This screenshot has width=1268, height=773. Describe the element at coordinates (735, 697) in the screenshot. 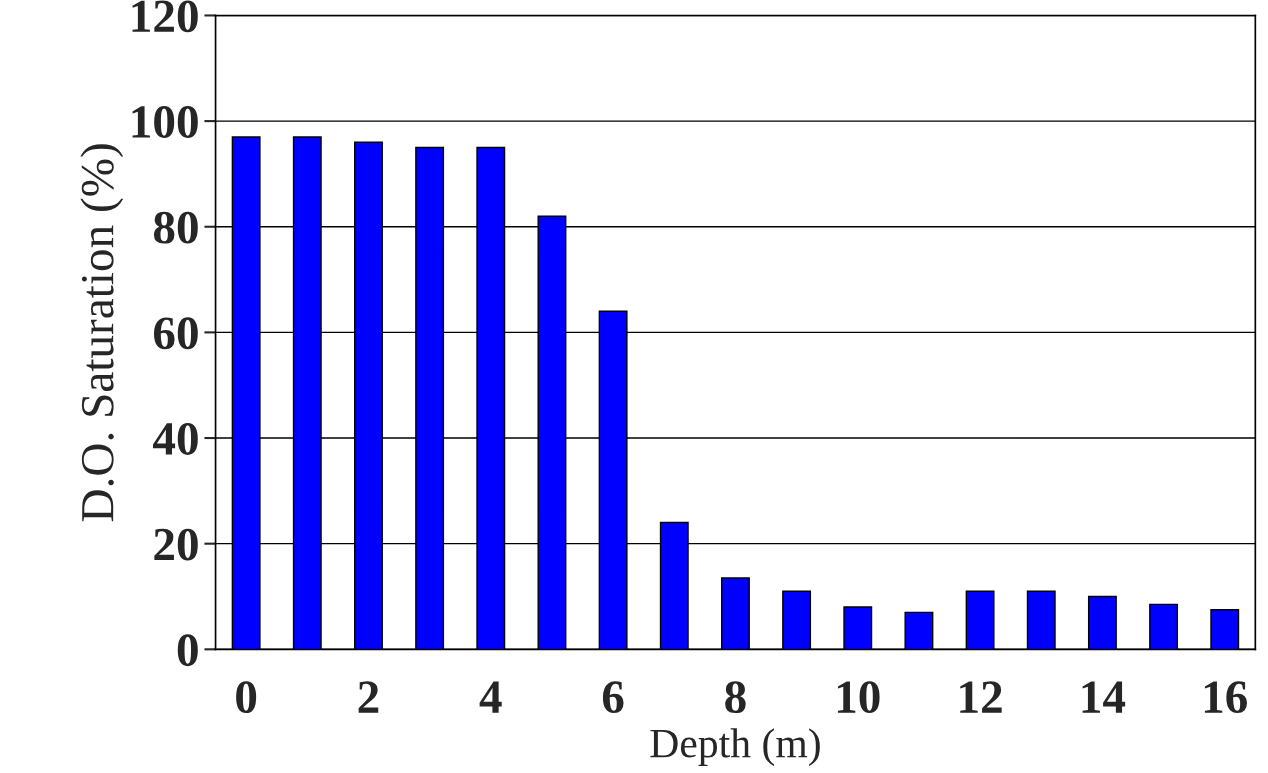

I see `x-tick-label: 8` at that location.